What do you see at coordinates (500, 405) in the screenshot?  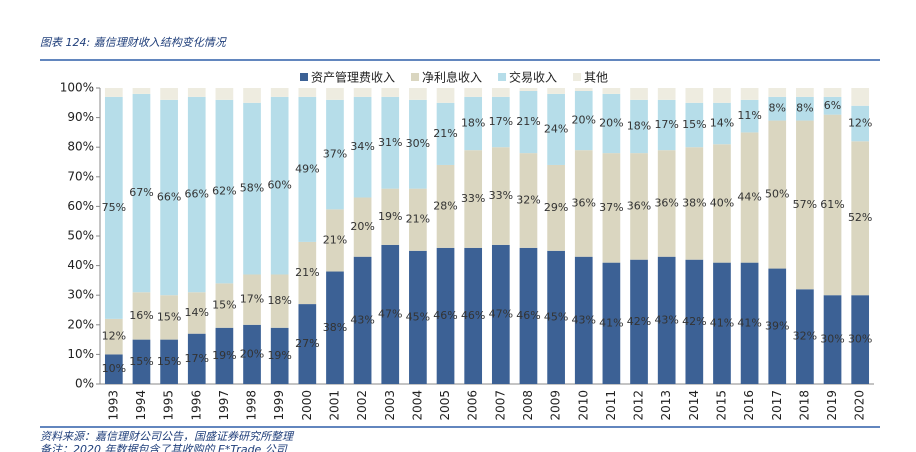 I see `x-tick-label: 2007` at bounding box center [500, 405].